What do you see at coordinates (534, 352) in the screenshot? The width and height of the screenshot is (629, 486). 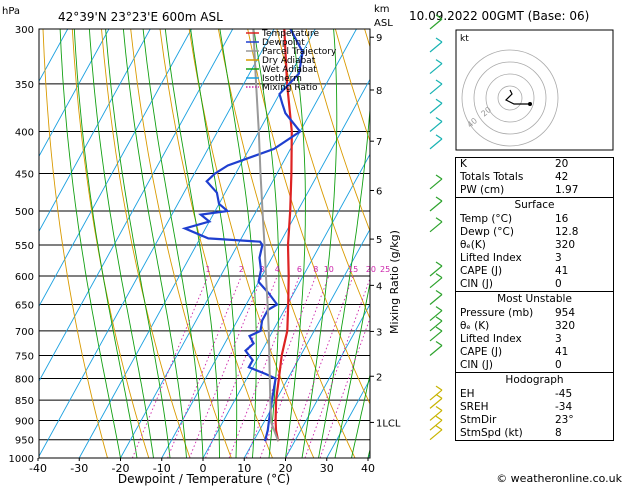 I see `most-unstable-row: CAPE (J) 41` at bounding box center [534, 352].